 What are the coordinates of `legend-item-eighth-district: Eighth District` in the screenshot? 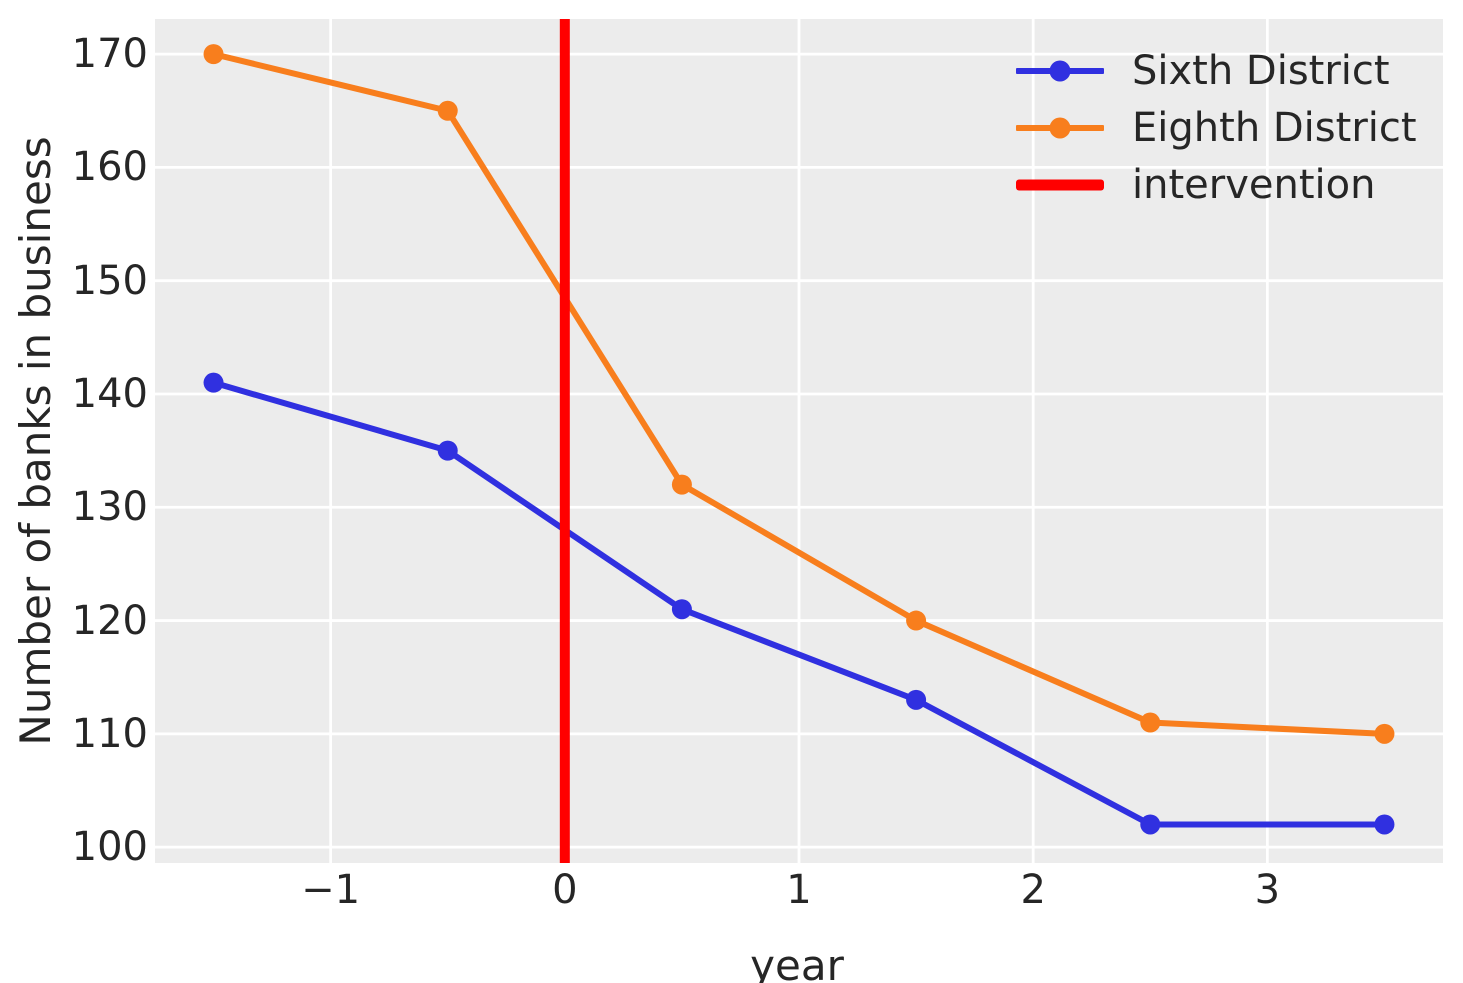 It's located at (1216, 127).